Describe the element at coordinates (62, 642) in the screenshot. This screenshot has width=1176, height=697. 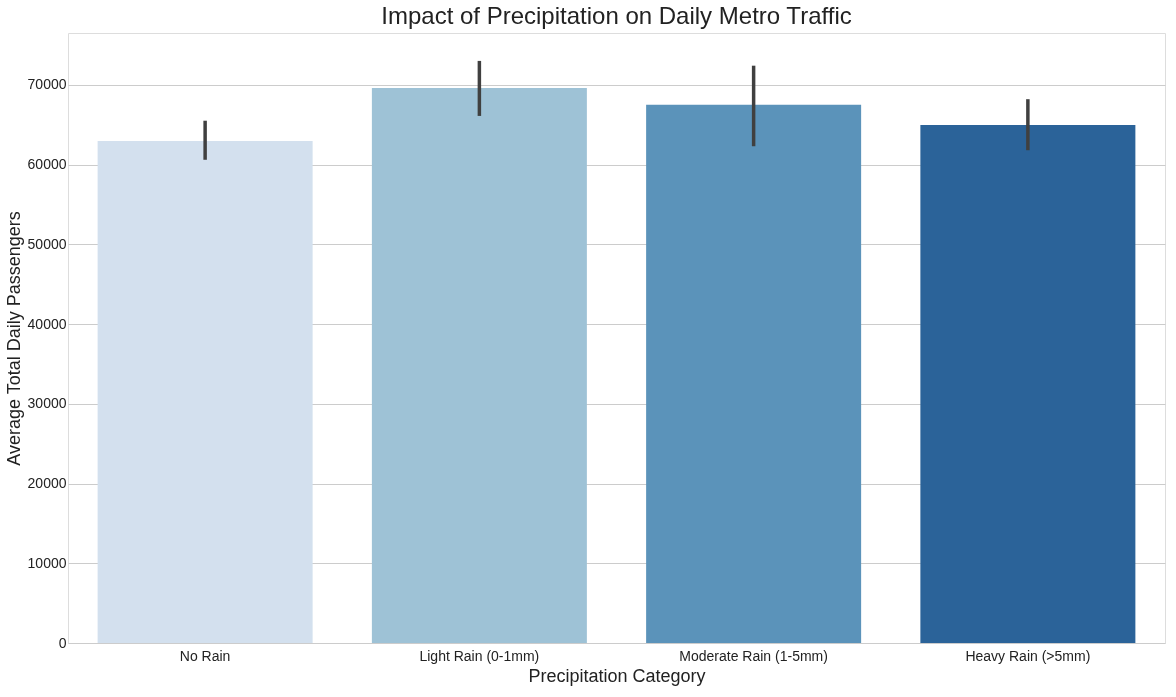
I see `y-tick-label: 0` at that location.